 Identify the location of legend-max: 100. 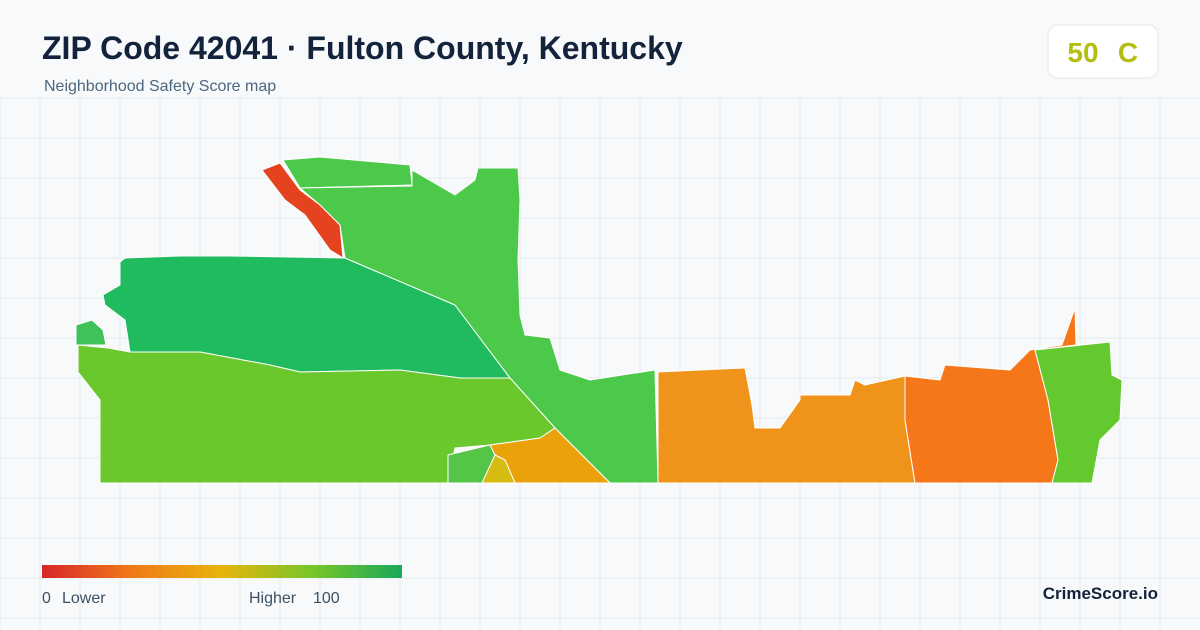
(326, 598).